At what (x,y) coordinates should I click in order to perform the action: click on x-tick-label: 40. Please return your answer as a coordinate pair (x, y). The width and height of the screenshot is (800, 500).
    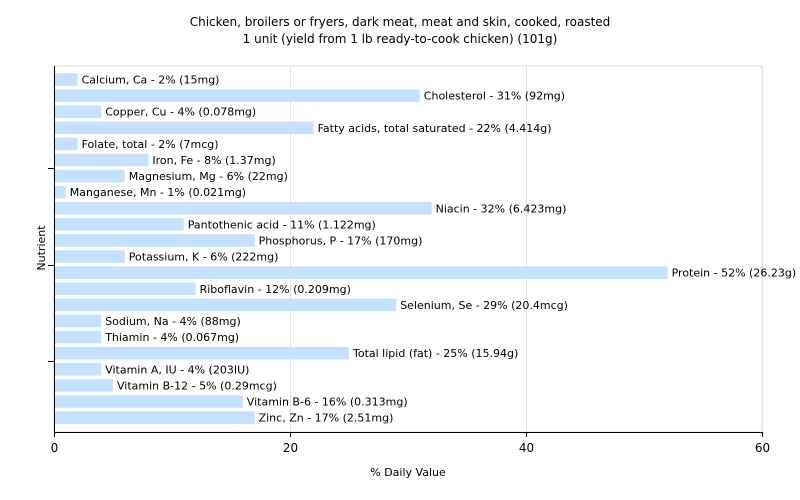
    Looking at the image, I should click on (526, 448).